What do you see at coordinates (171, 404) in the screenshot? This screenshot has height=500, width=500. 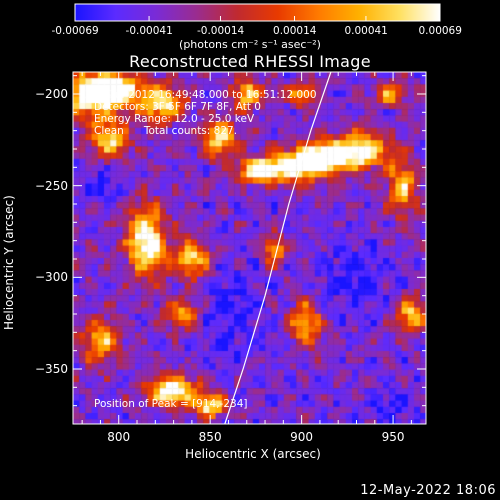 I see `annotation-peak-position: Position of Peak = [914,-234]` at bounding box center [171, 404].